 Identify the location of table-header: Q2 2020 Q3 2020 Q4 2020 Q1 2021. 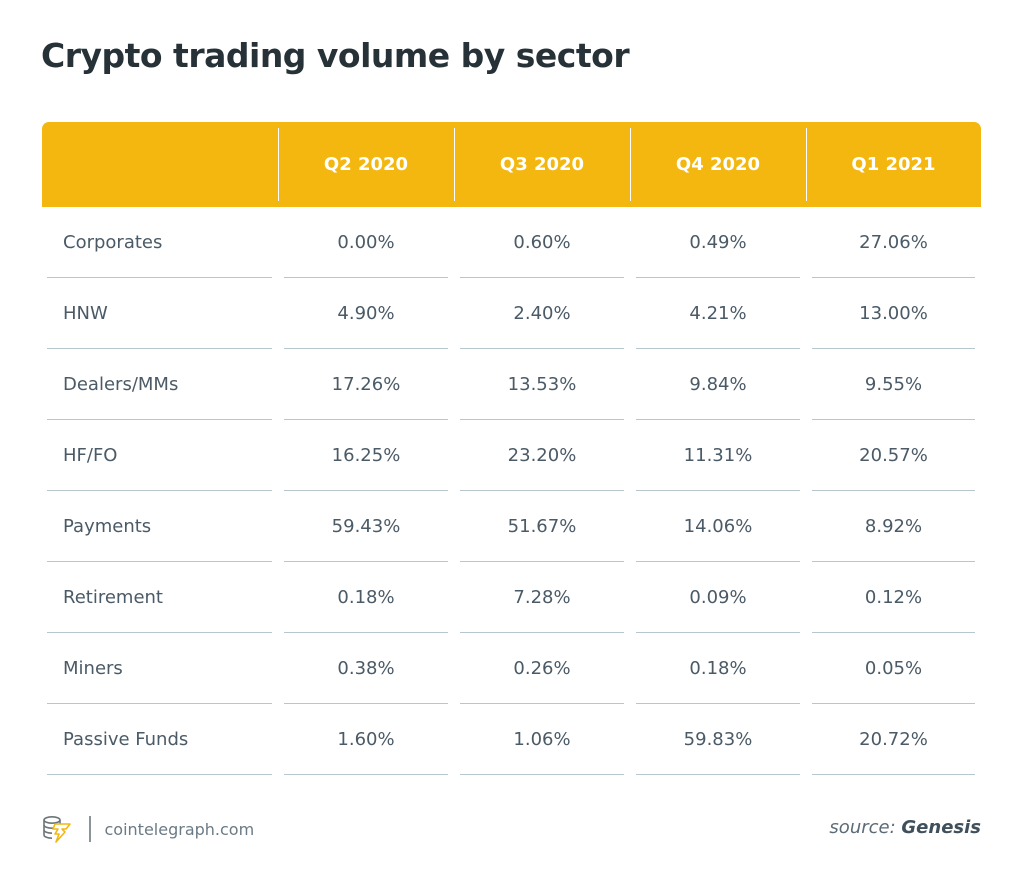
(511, 164).